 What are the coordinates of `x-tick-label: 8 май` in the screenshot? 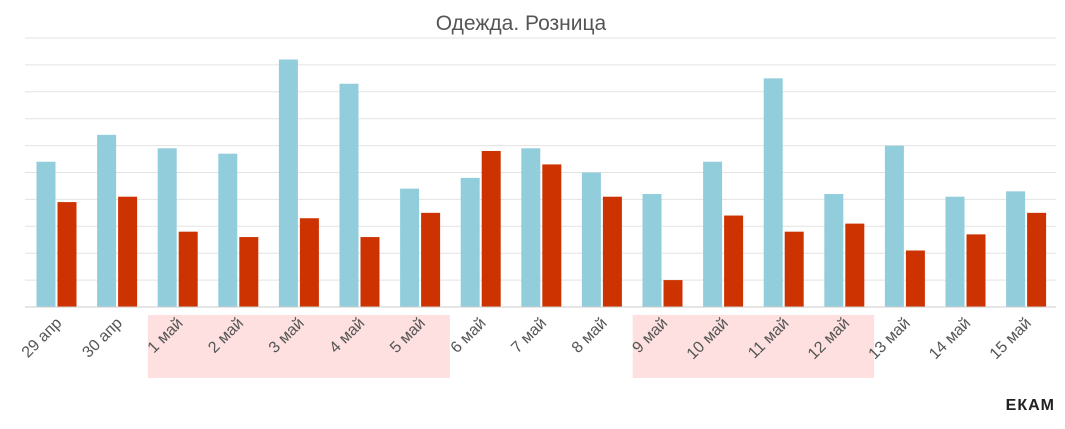 It's located at (590, 336).